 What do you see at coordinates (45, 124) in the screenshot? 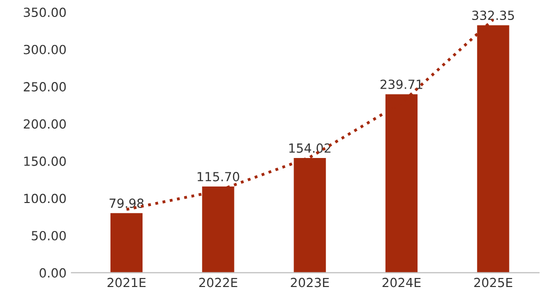
I see `y-tick-label: 200.00` at bounding box center [45, 124].